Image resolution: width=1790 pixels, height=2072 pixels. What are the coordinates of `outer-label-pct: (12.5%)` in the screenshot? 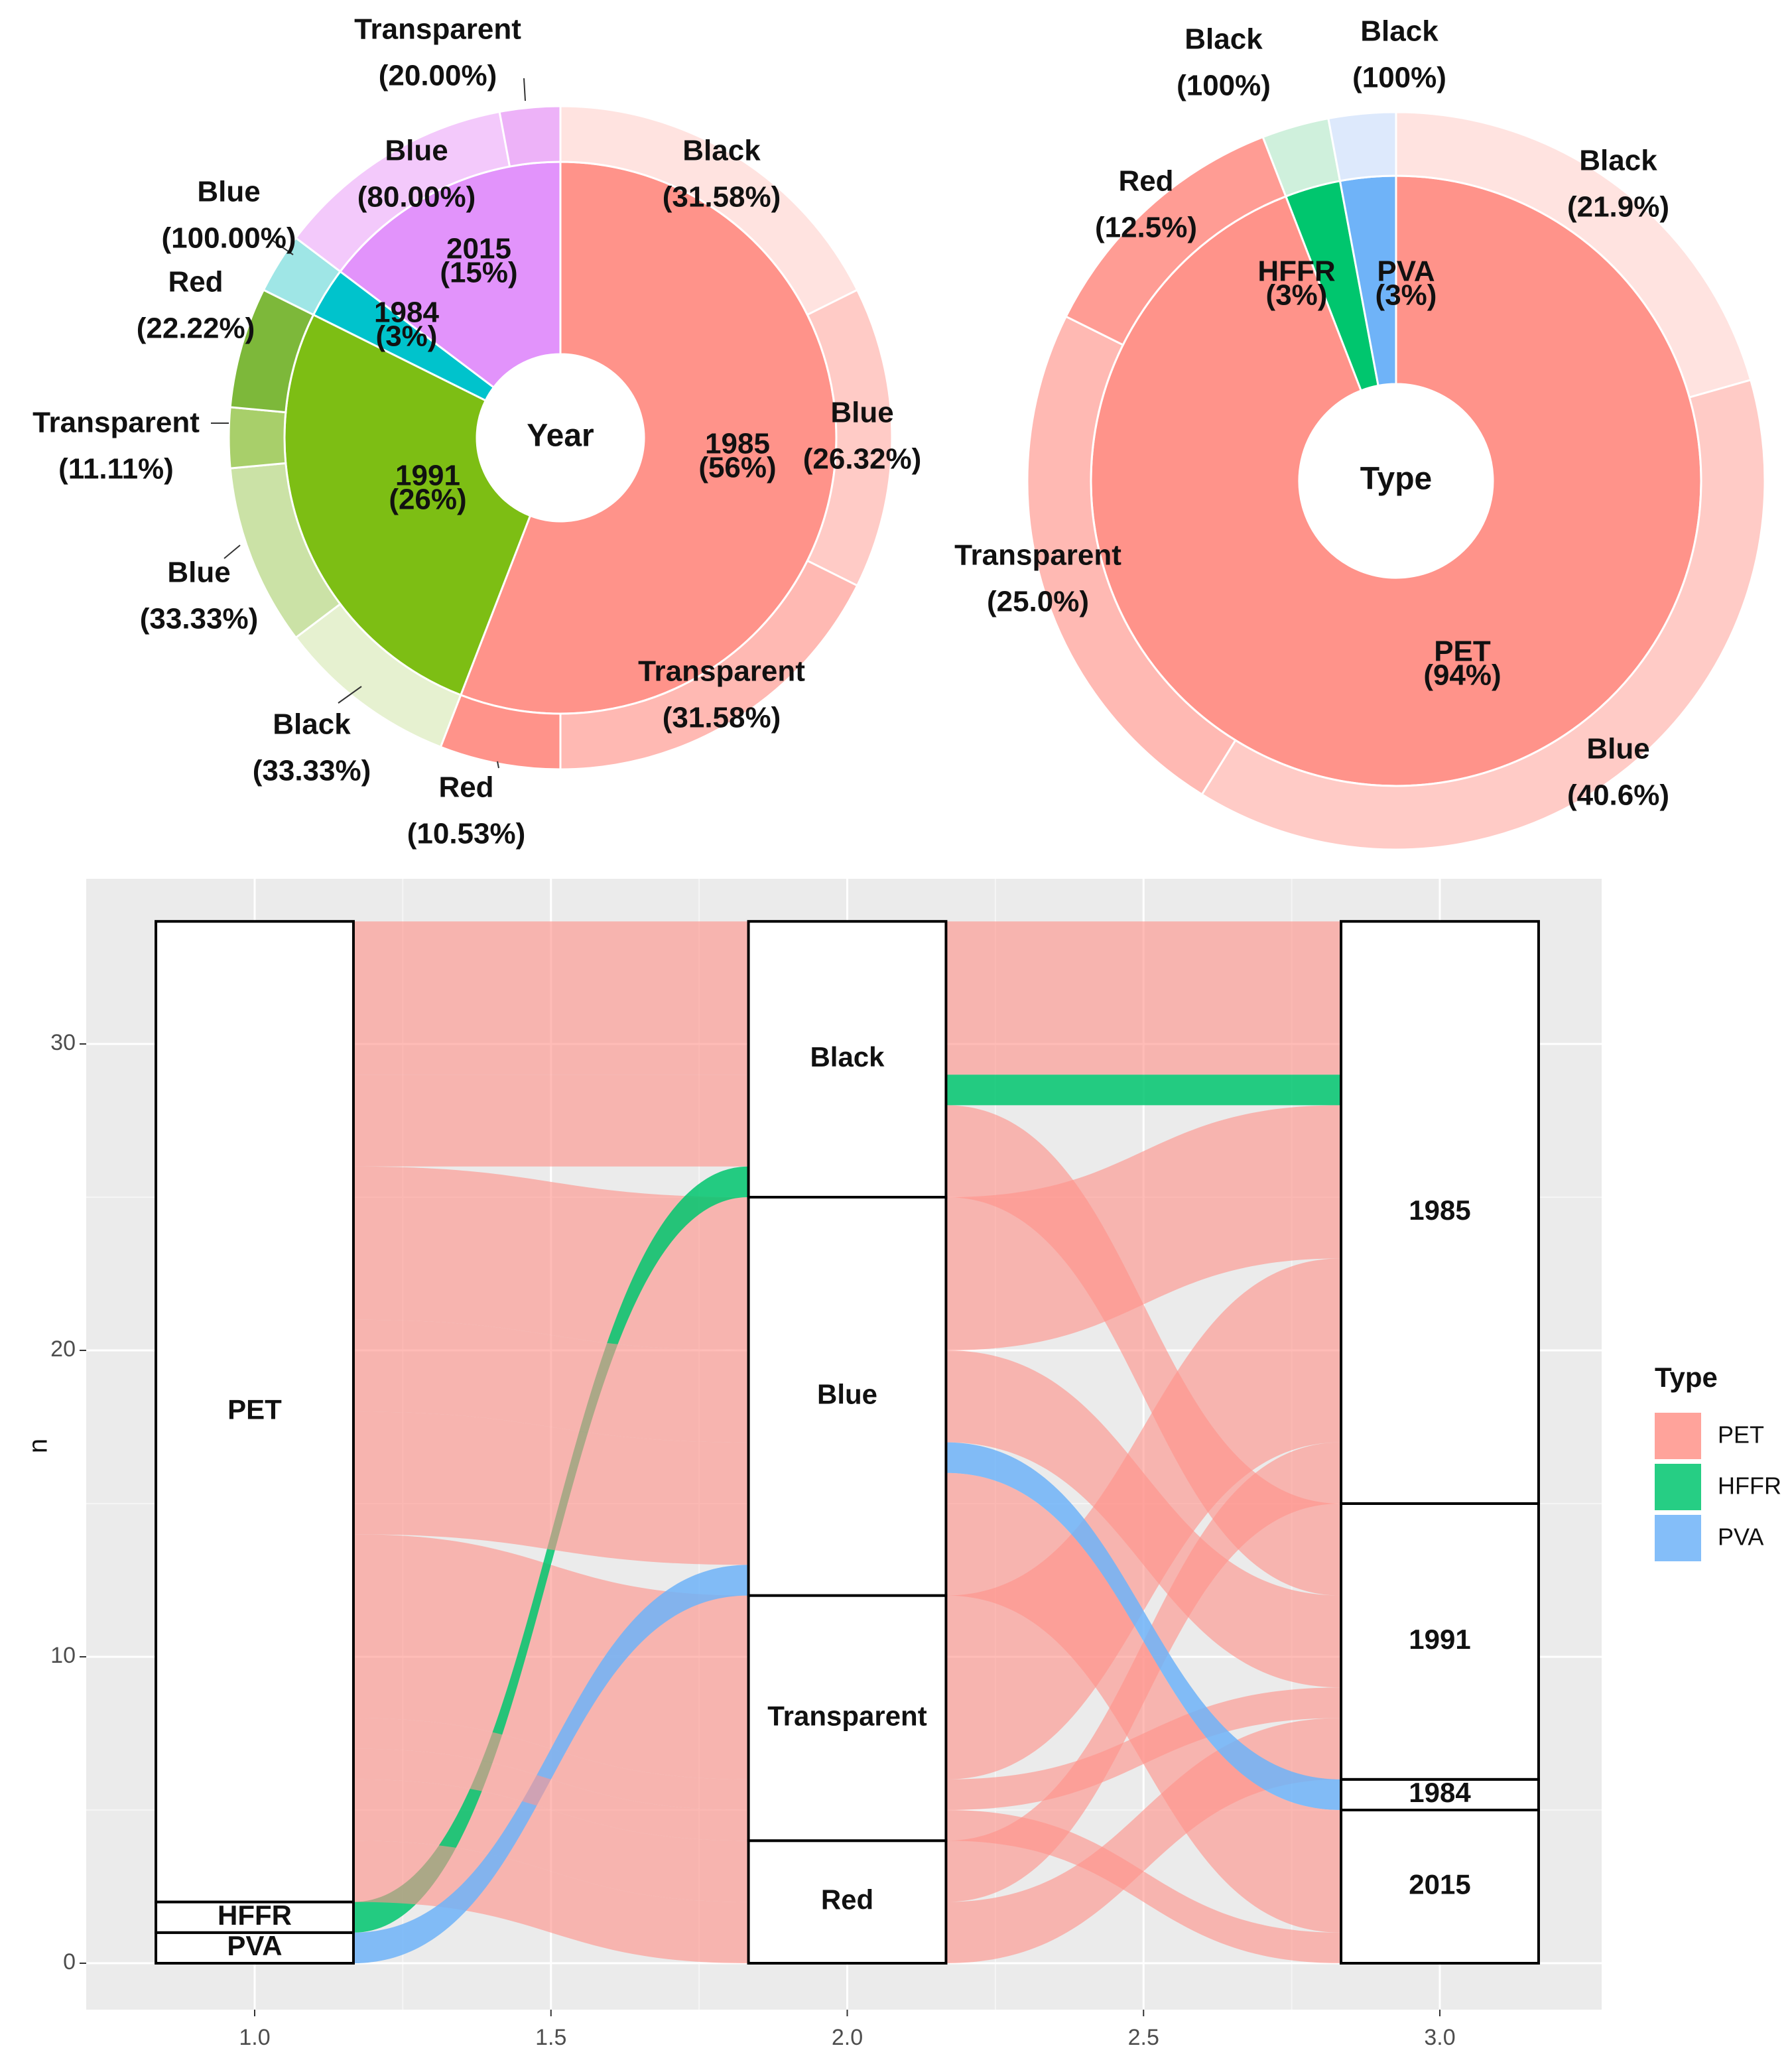 It's located at (1146, 228).